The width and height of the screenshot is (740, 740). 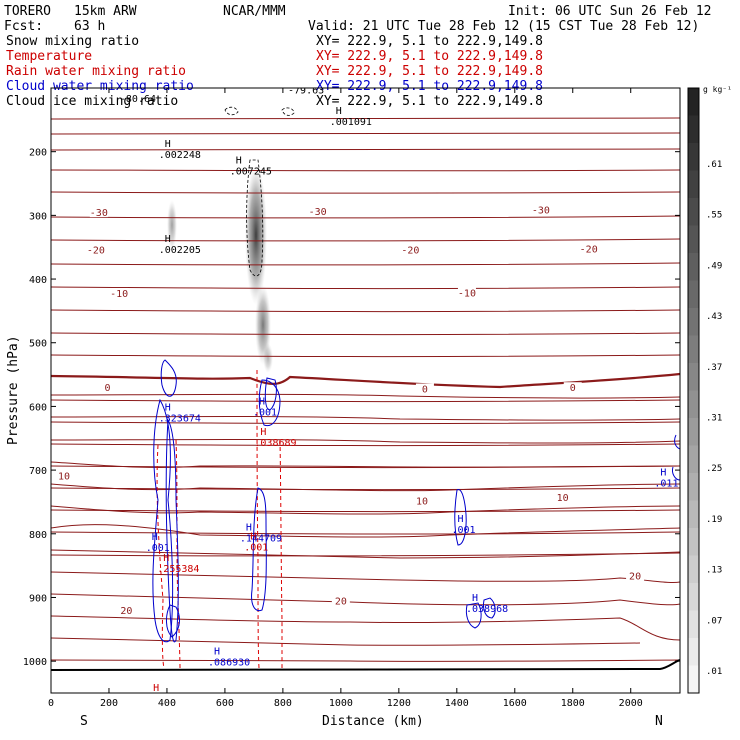 I want to click on extremum-label: -79.63, so click(x=306, y=91).